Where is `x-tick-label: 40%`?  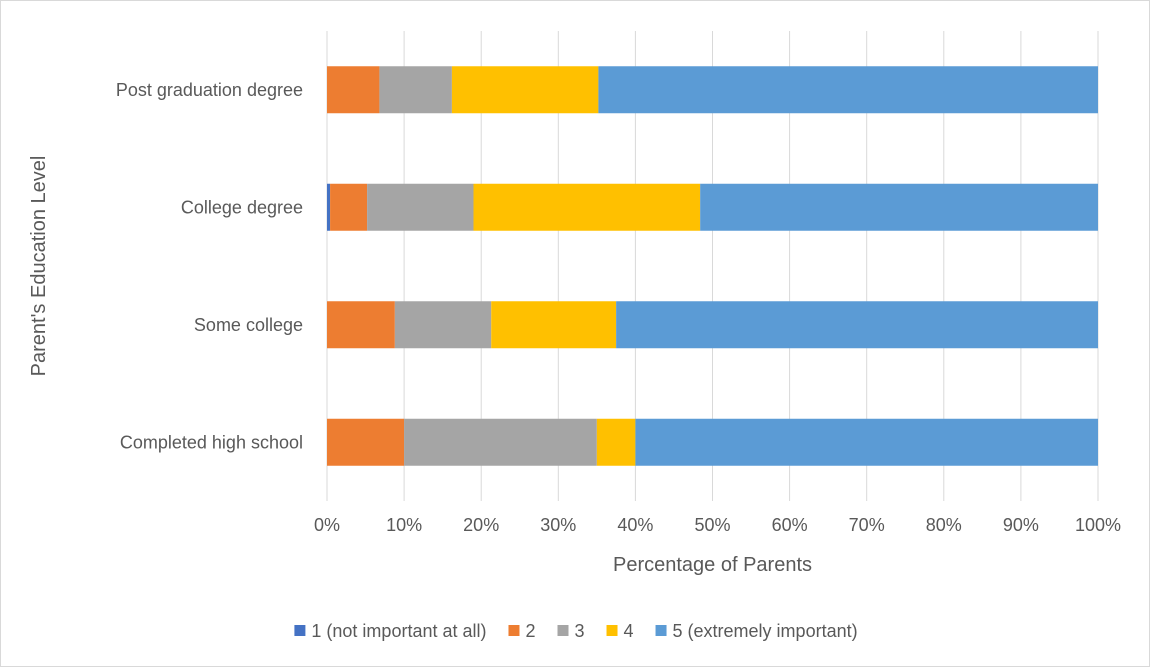 x-tick-label: 40% is located at coordinates (635, 525).